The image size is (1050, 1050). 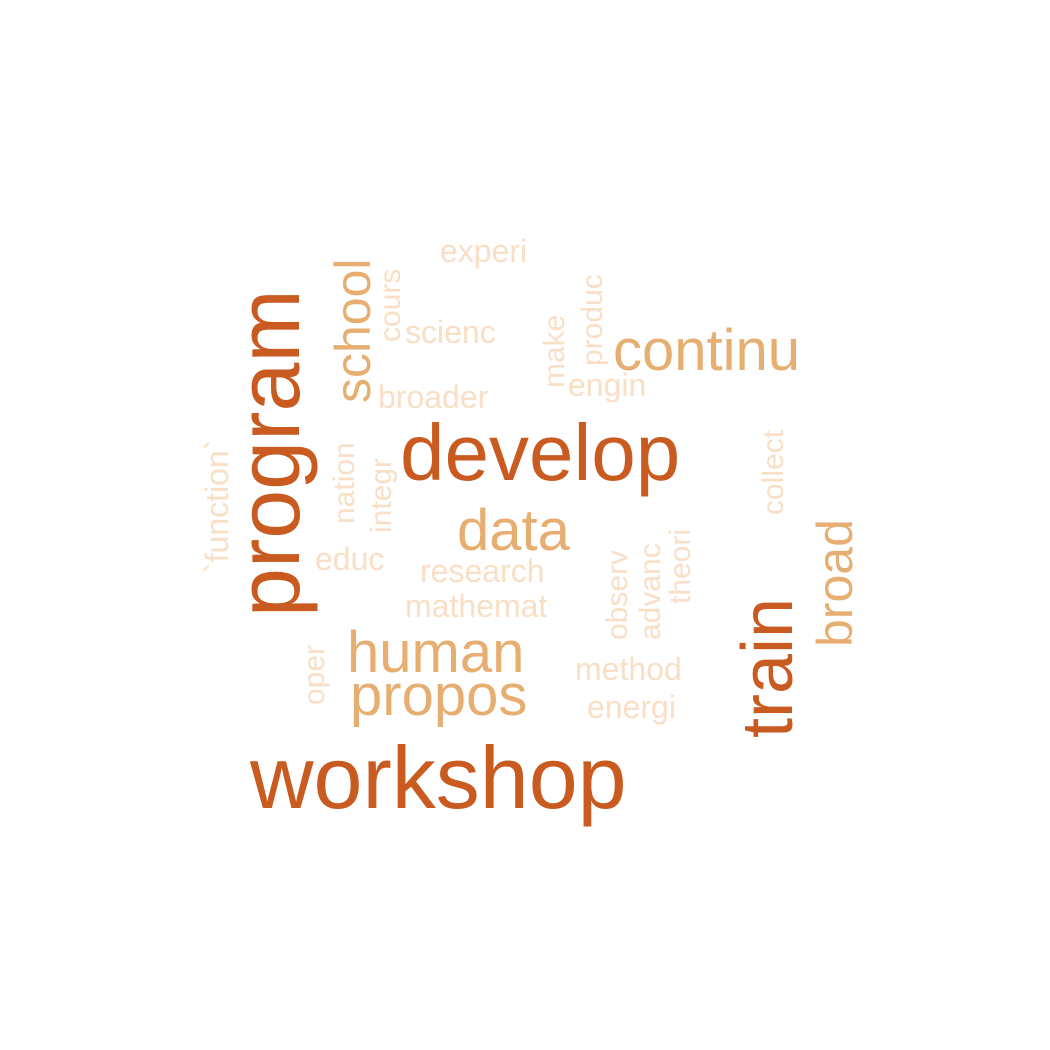 I want to click on word-continu: continu, so click(x=706, y=350).